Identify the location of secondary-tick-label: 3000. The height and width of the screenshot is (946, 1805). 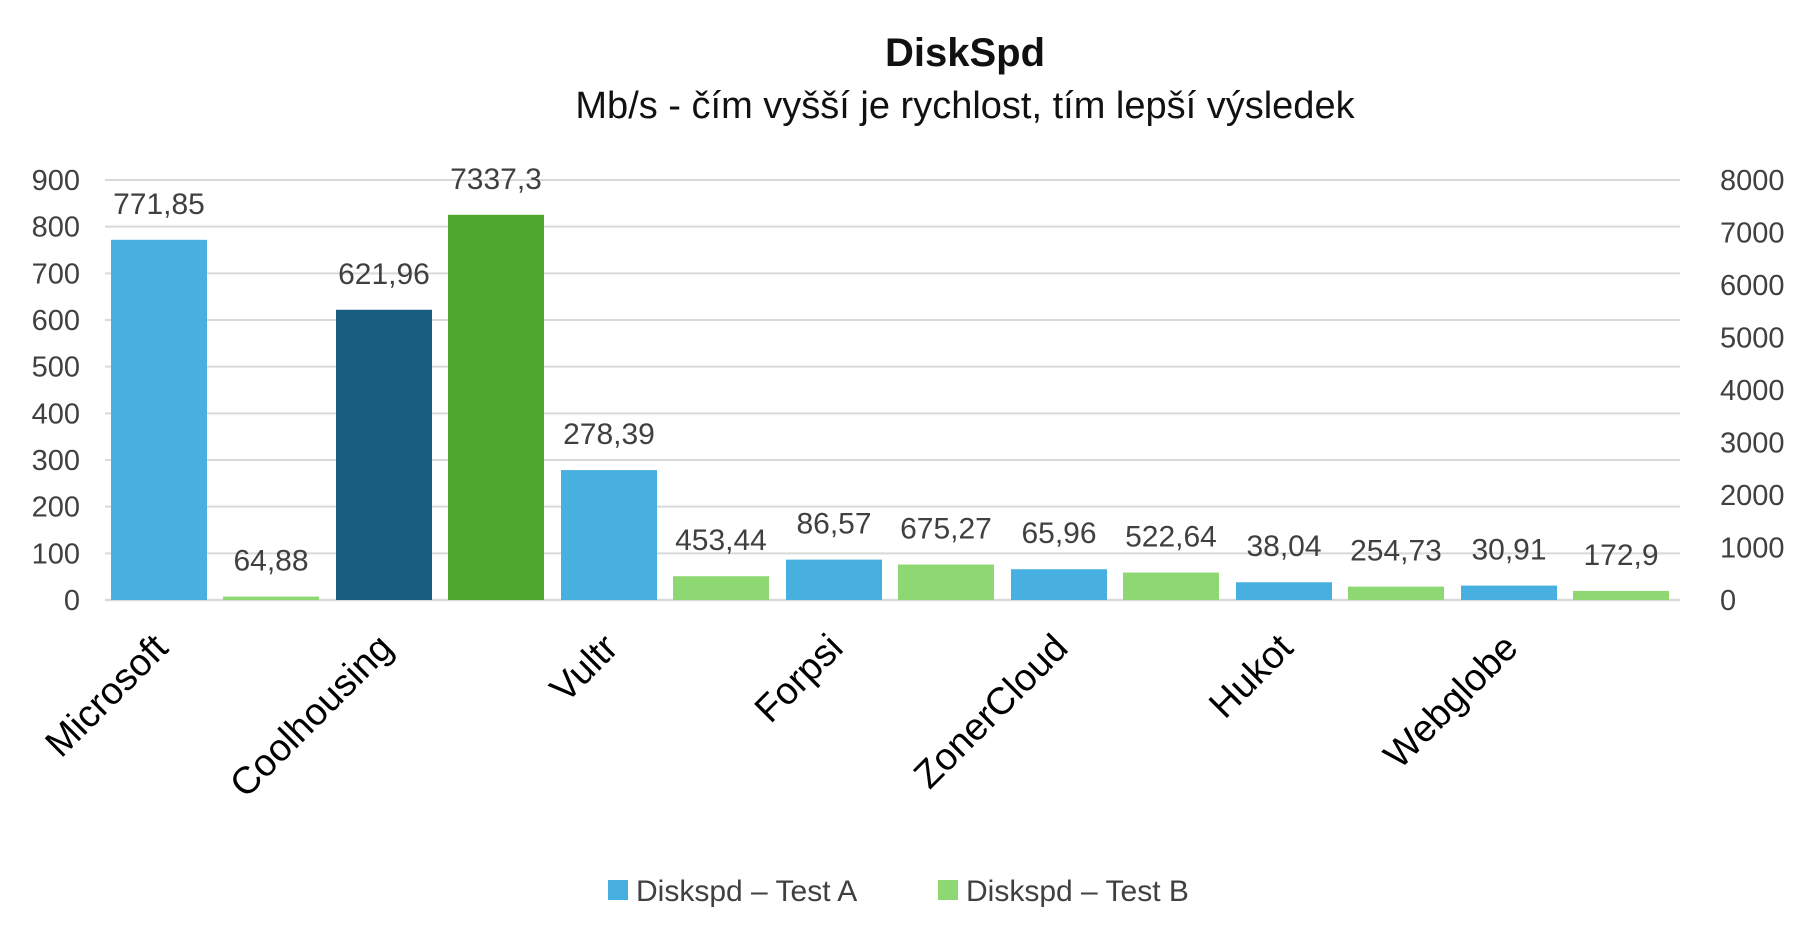
(1752, 444).